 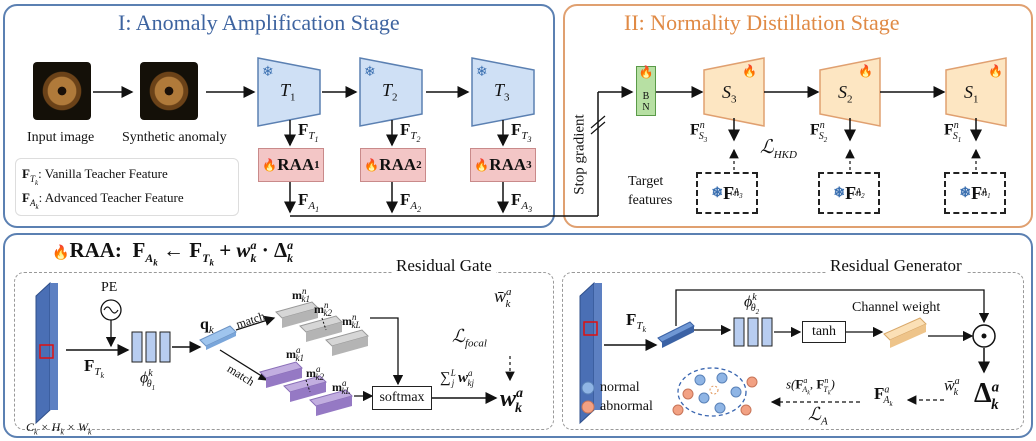 I want to click on la-loss: ℒA, so click(x=818, y=416).